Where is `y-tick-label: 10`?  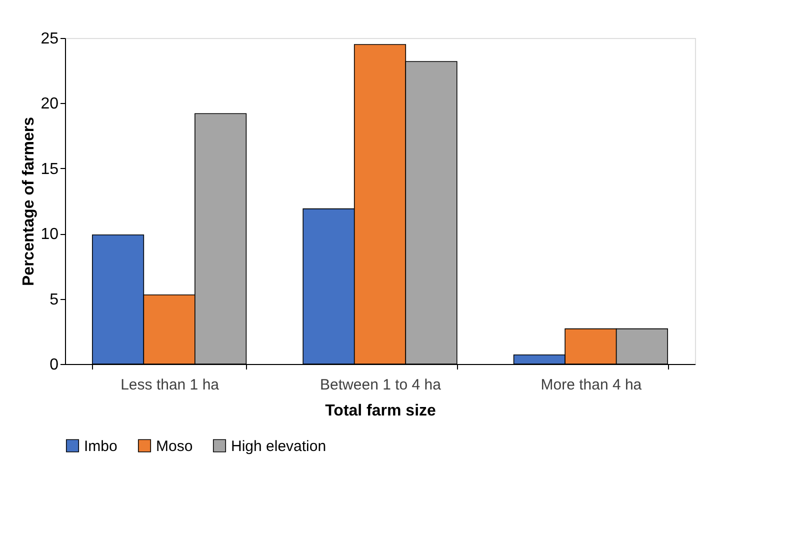 y-tick-label: 10 is located at coordinates (49, 235).